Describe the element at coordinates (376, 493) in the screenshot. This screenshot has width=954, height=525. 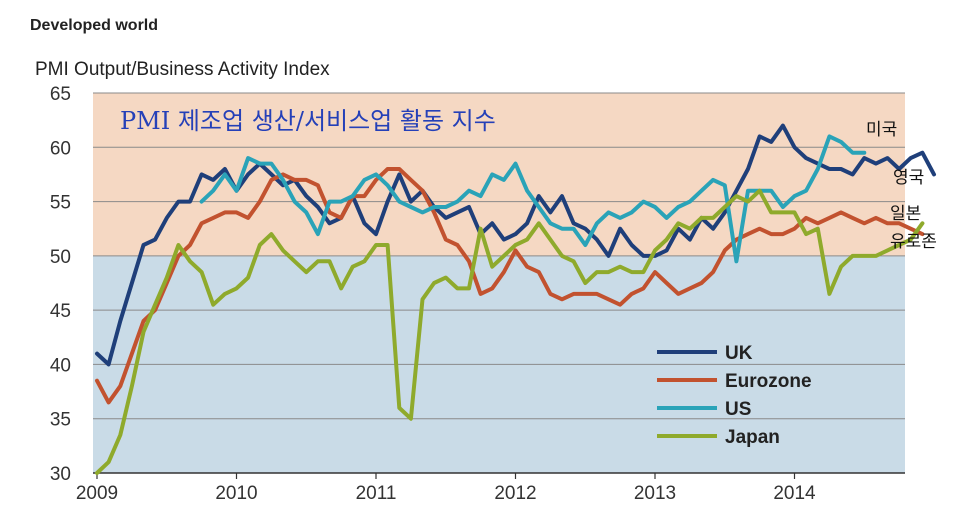
I see `x-tick-label-2011: 2011` at that location.